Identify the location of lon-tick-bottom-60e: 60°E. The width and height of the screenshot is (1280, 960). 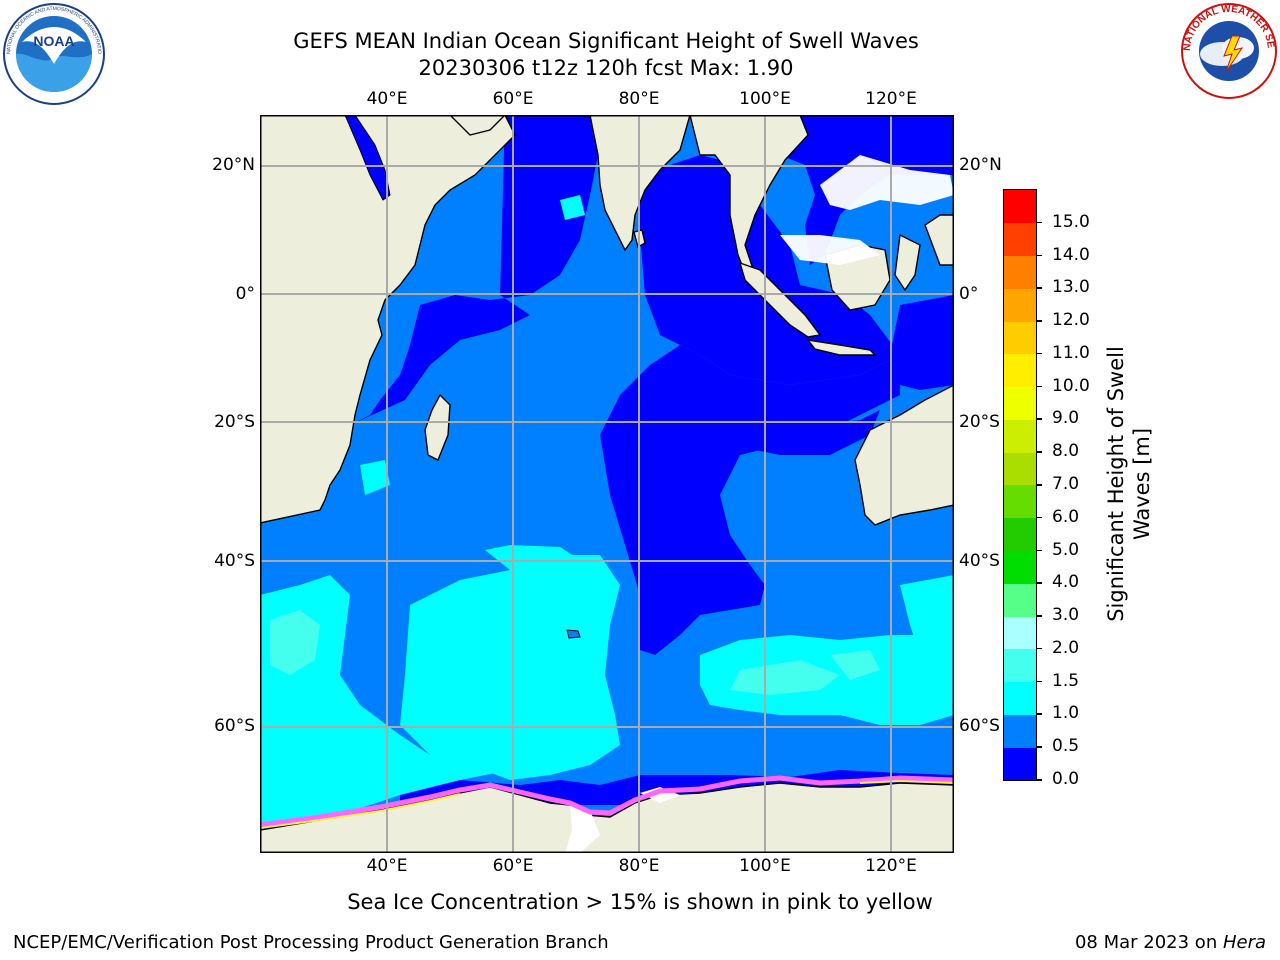
(513, 866).